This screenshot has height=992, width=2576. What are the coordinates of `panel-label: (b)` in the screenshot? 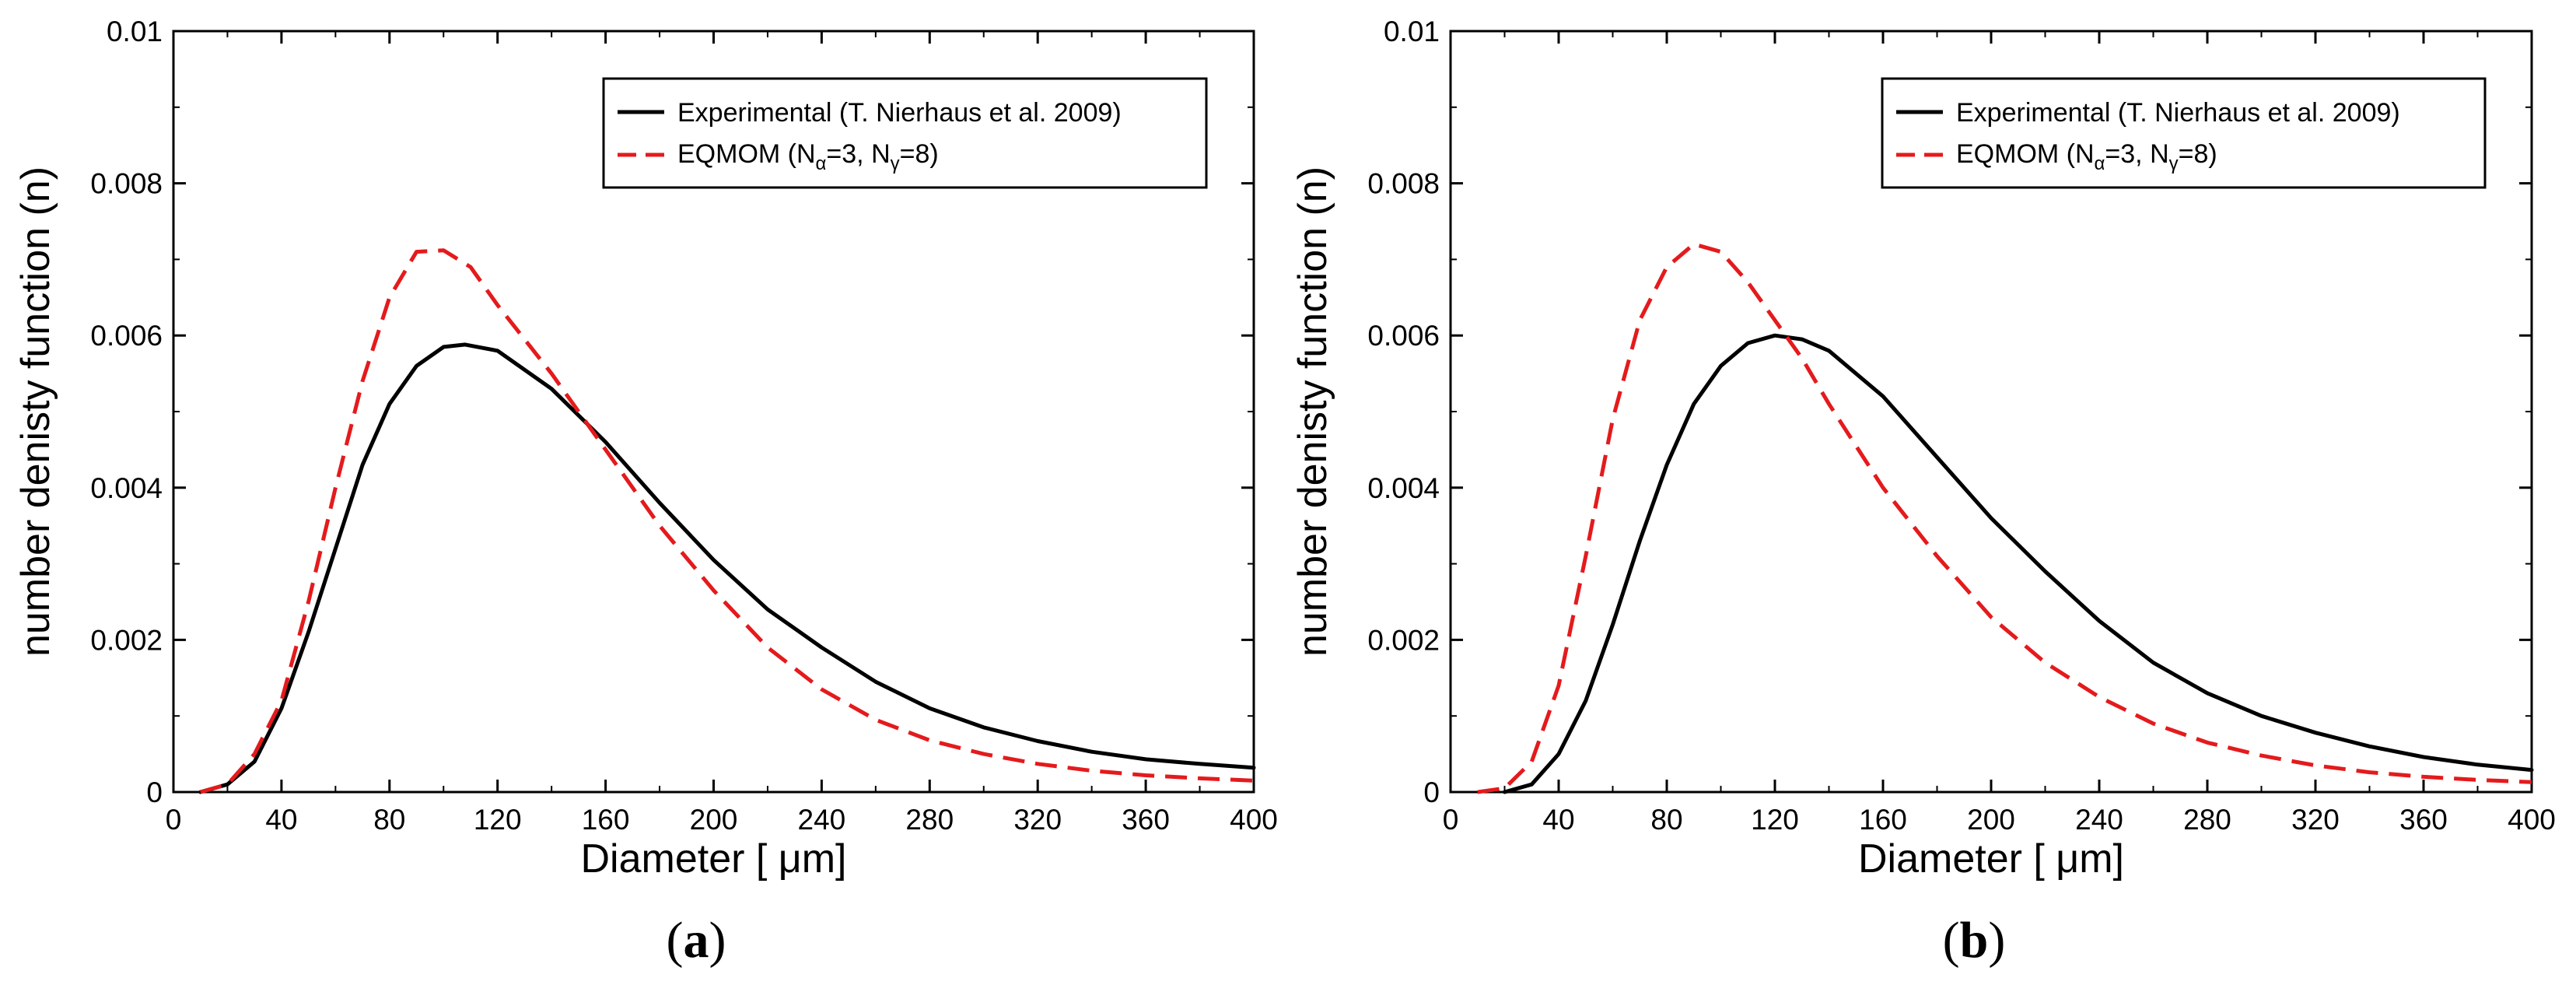 It's located at (1975, 941).